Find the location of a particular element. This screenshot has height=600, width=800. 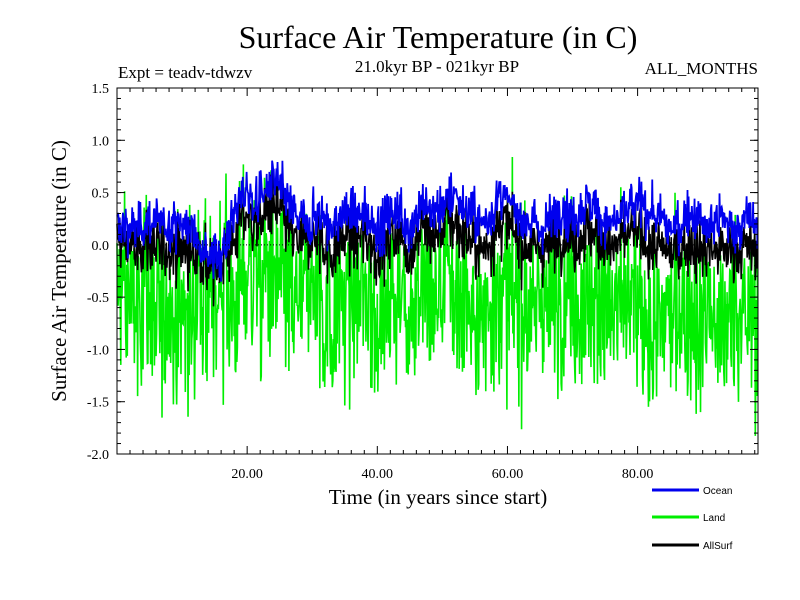

legend: Ocean Land AllSurf is located at coordinates (692, 519).